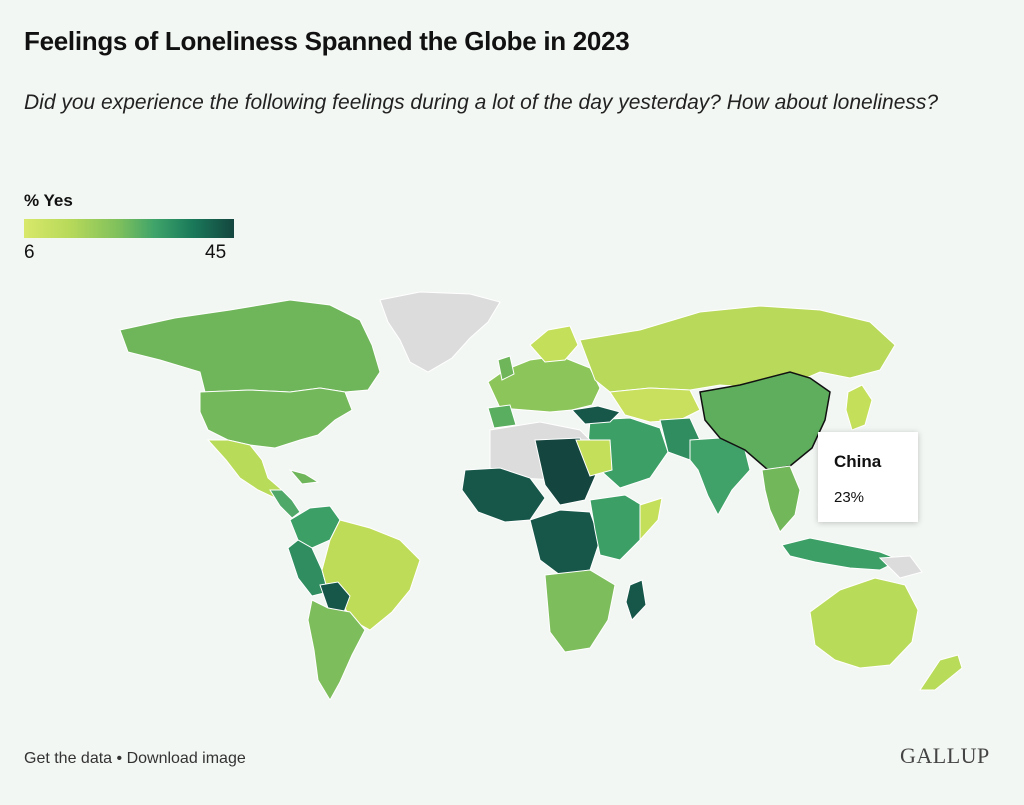 This screenshot has width=1024, height=805. I want to click on map-region-southeast-asia, so click(781, 499).